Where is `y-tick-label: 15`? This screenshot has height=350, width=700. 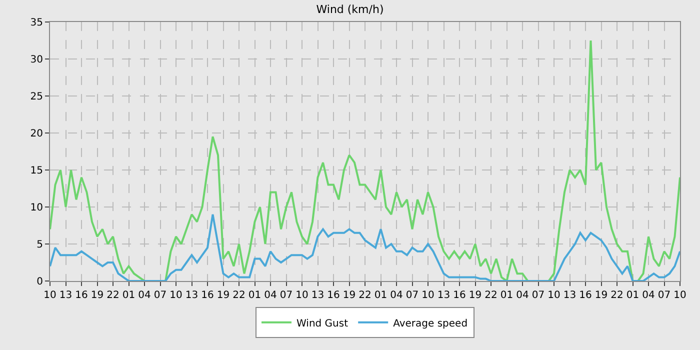
y-tick-label: 15 is located at coordinates (36, 171).